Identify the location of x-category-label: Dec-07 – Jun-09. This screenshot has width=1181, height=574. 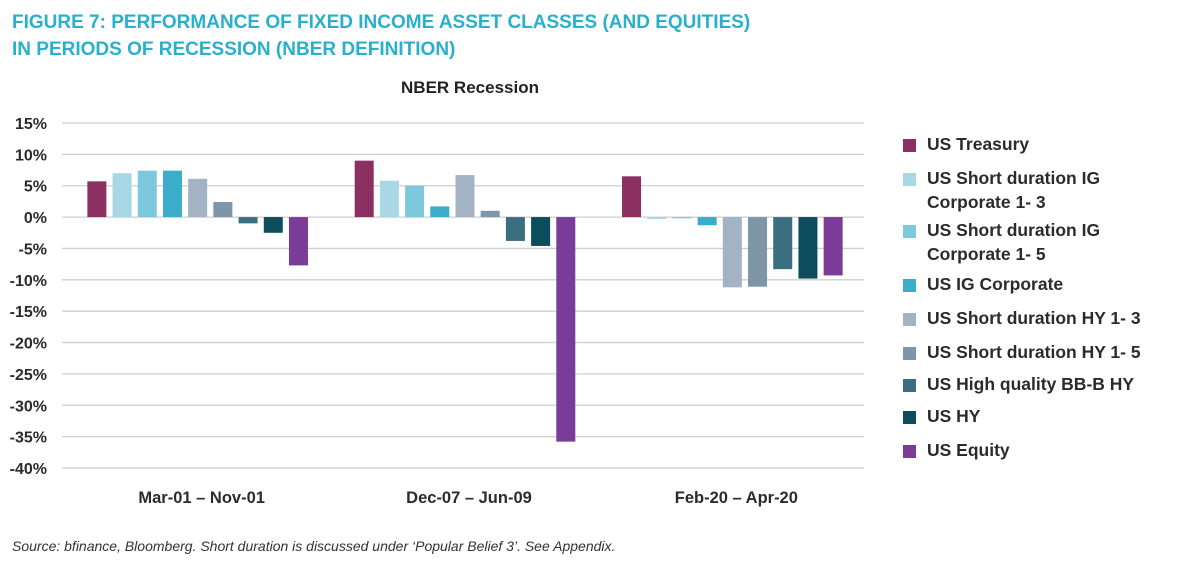
(469, 498).